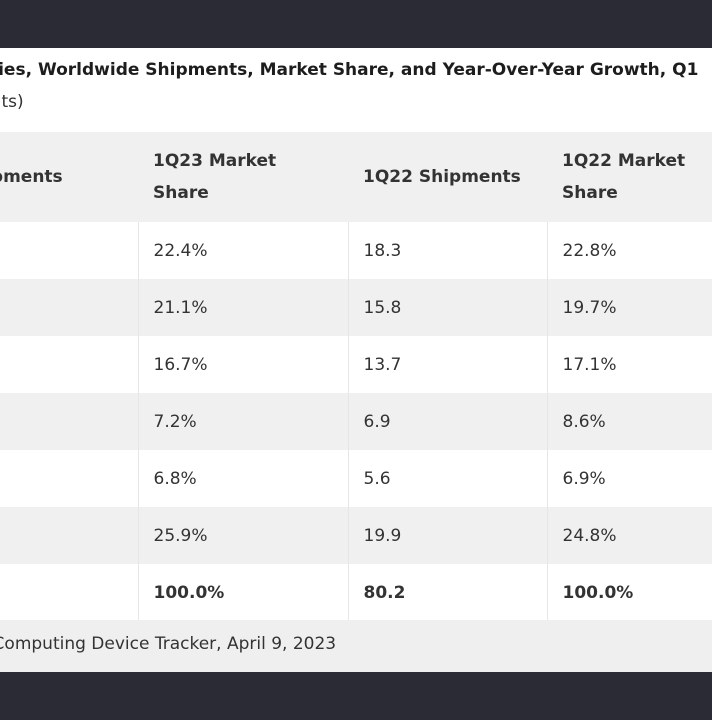  What do you see at coordinates (243, 177) in the screenshot?
I see `header-1q23-market-share: 1Q23 Market Share` at bounding box center [243, 177].